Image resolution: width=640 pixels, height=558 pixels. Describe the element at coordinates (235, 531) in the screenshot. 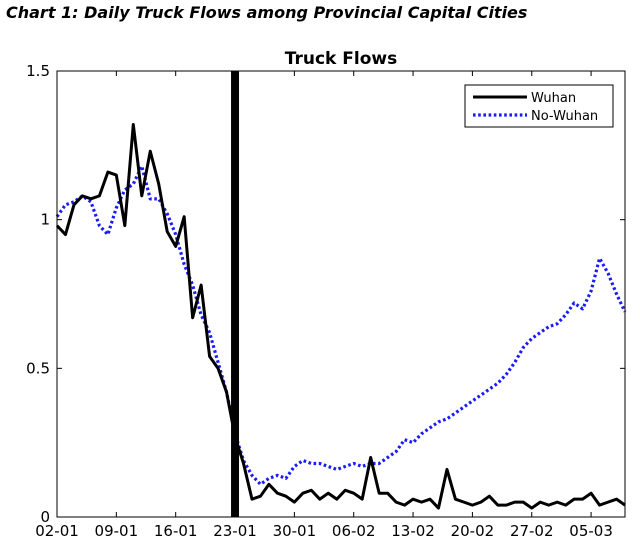

I see `x-tick-label: 23-01` at that location.